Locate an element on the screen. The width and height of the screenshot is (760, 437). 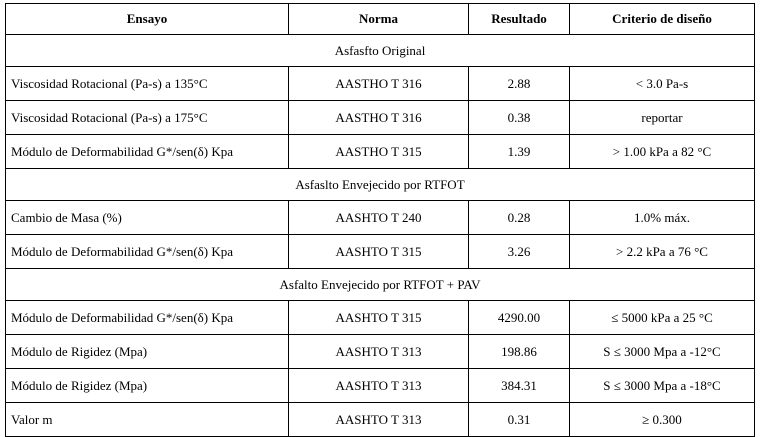
section-row: Asfasfto Original is located at coordinates (380, 50).